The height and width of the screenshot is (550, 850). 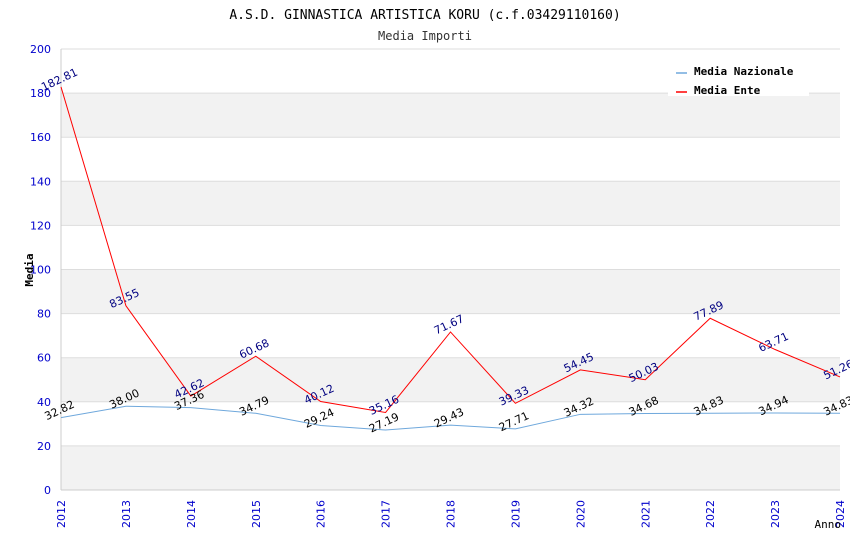 What do you see at coordinates (256, 514) in the screenshot?
I see `x-tick-label: 2015` at bounding box center [256, 514].